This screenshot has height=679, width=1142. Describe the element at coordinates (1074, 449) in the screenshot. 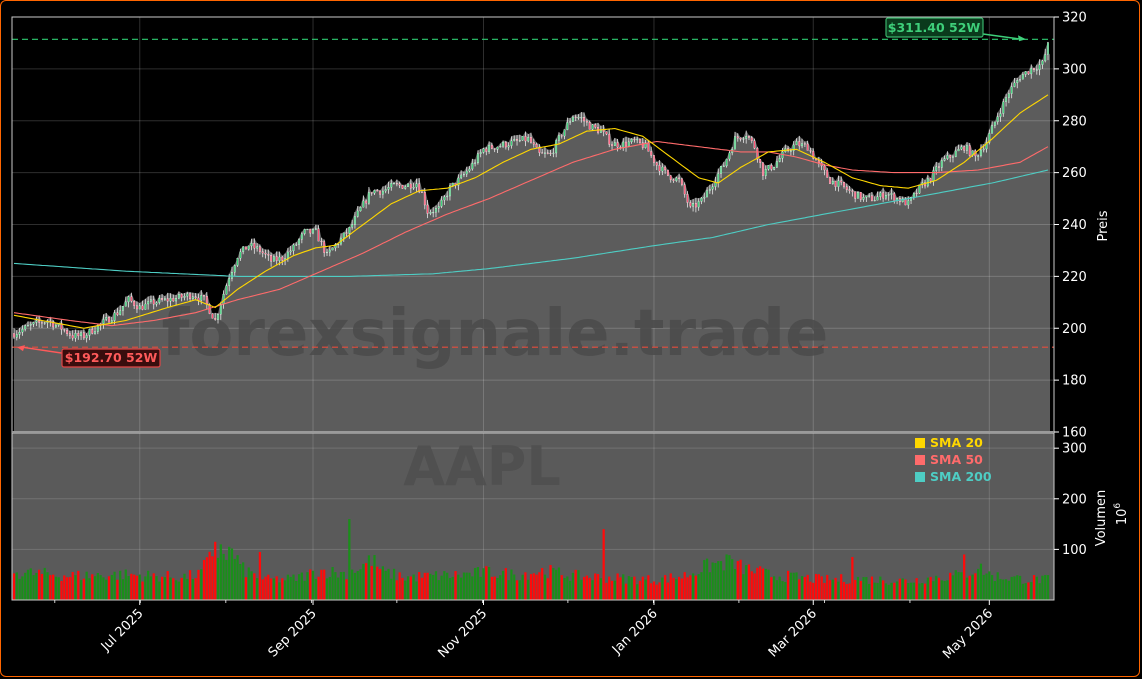

I see `volume-tick-label: 300` at that location.